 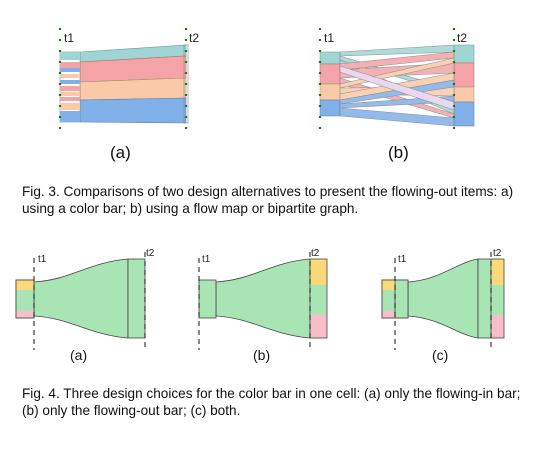 I want to click on fig4-panel-b: t1 t2 (b), so click(x=263, y=305).